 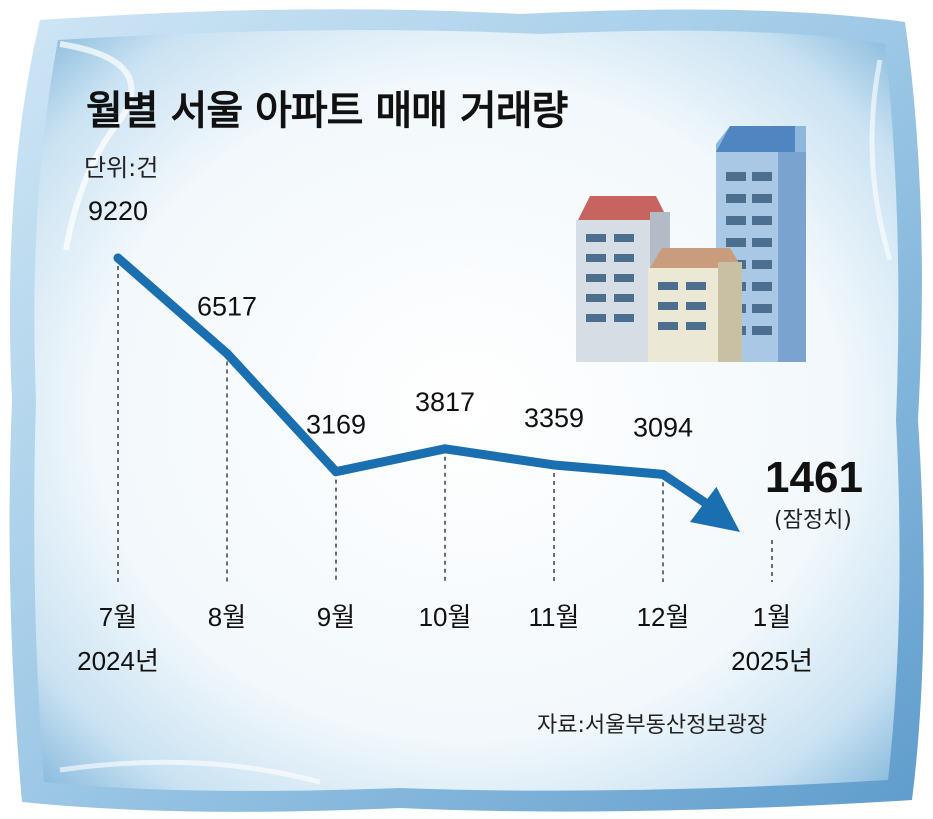 I want to click on value-label: 3359, so click(x=554, y=418).